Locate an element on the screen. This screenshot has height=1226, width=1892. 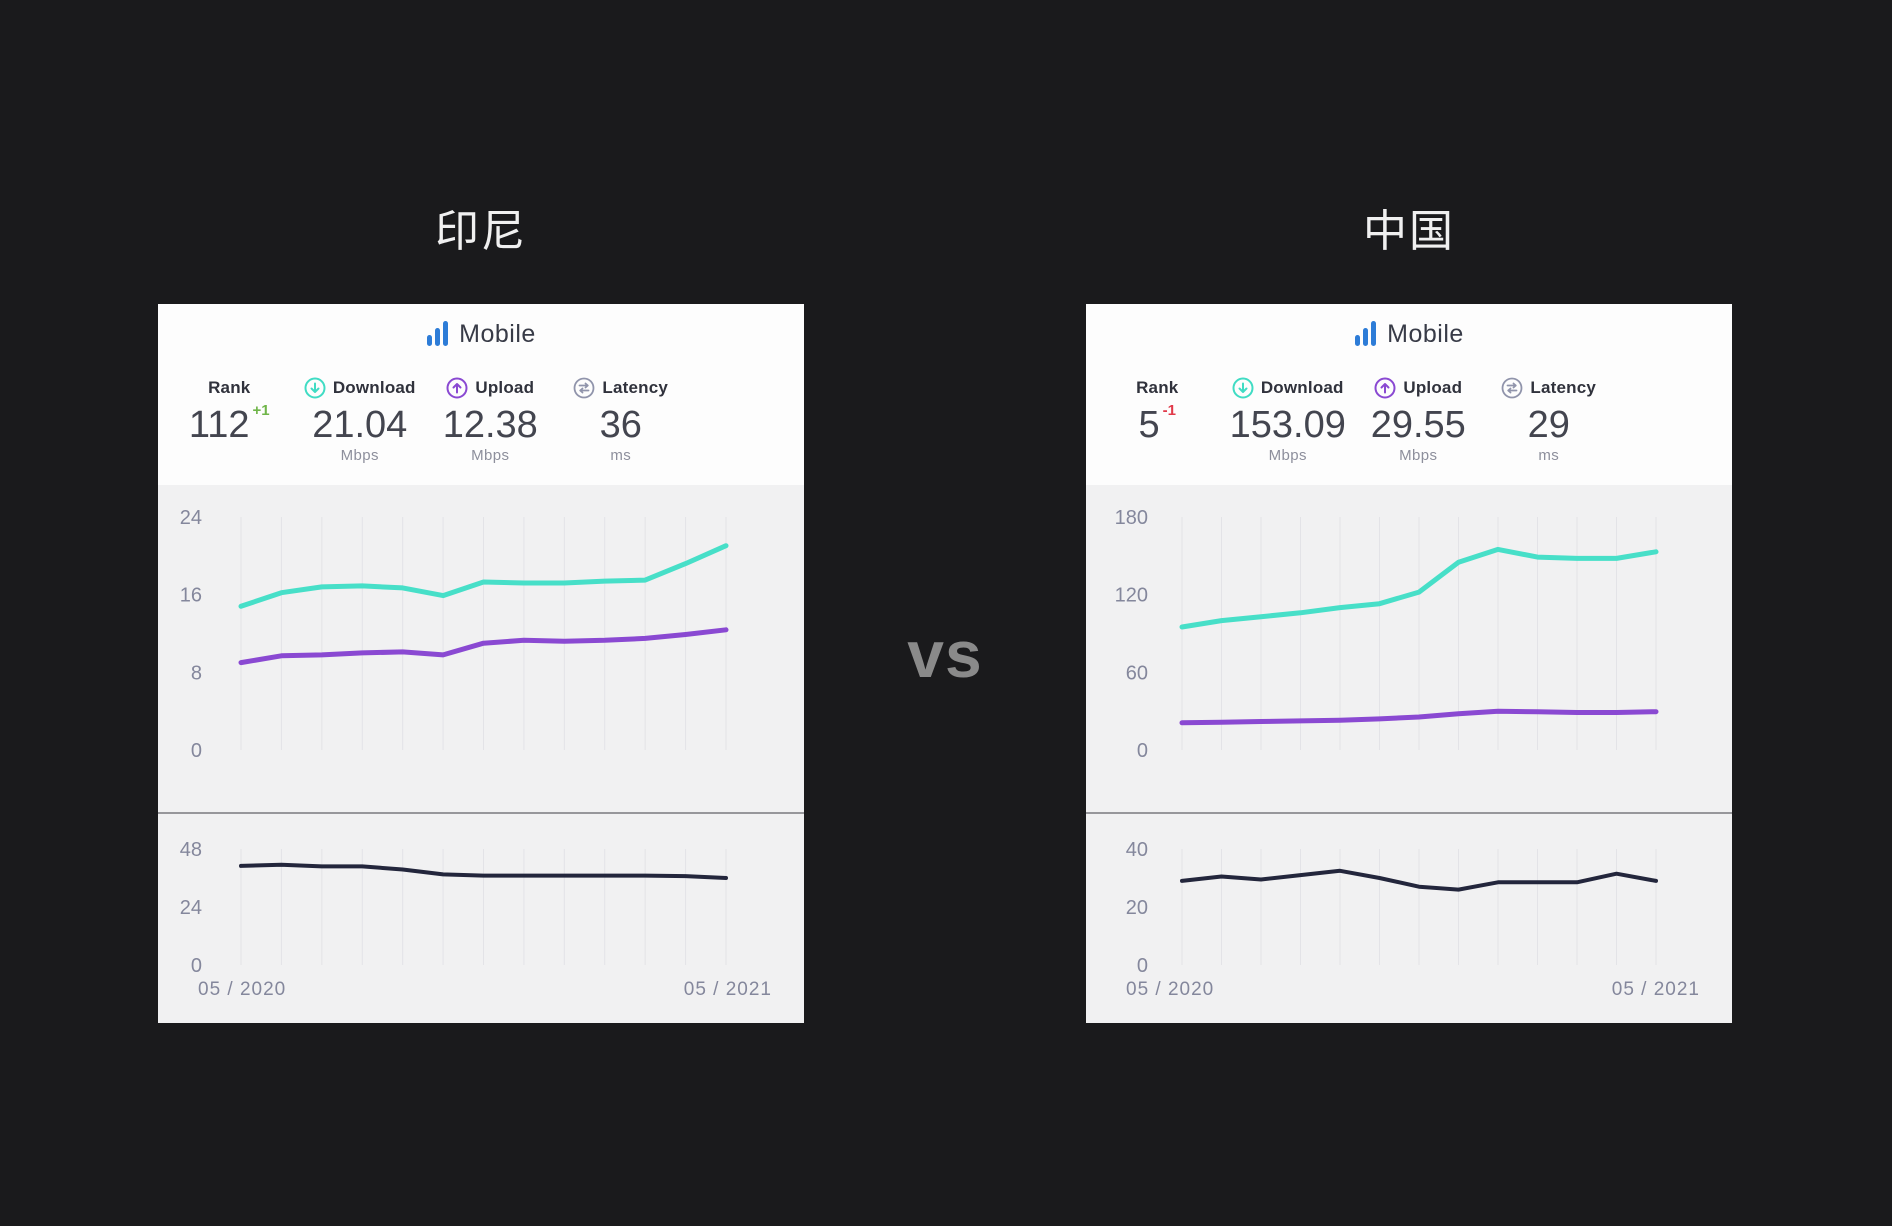
download-value: 21.04 is located at coordinates (360, 425).